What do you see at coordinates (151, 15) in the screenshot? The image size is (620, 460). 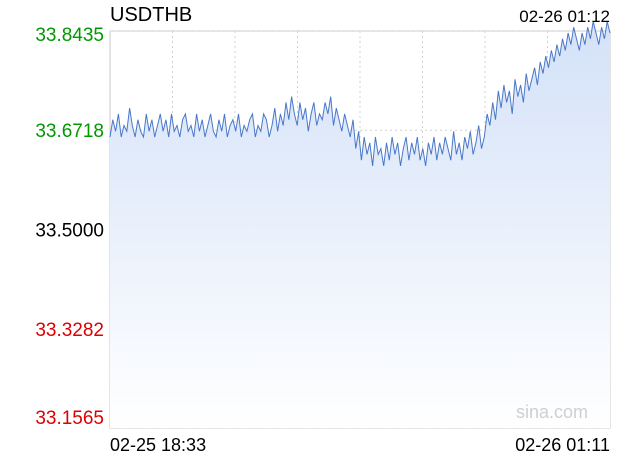 I see `chart-title: USDTHB` at bounding box center [151, 15].